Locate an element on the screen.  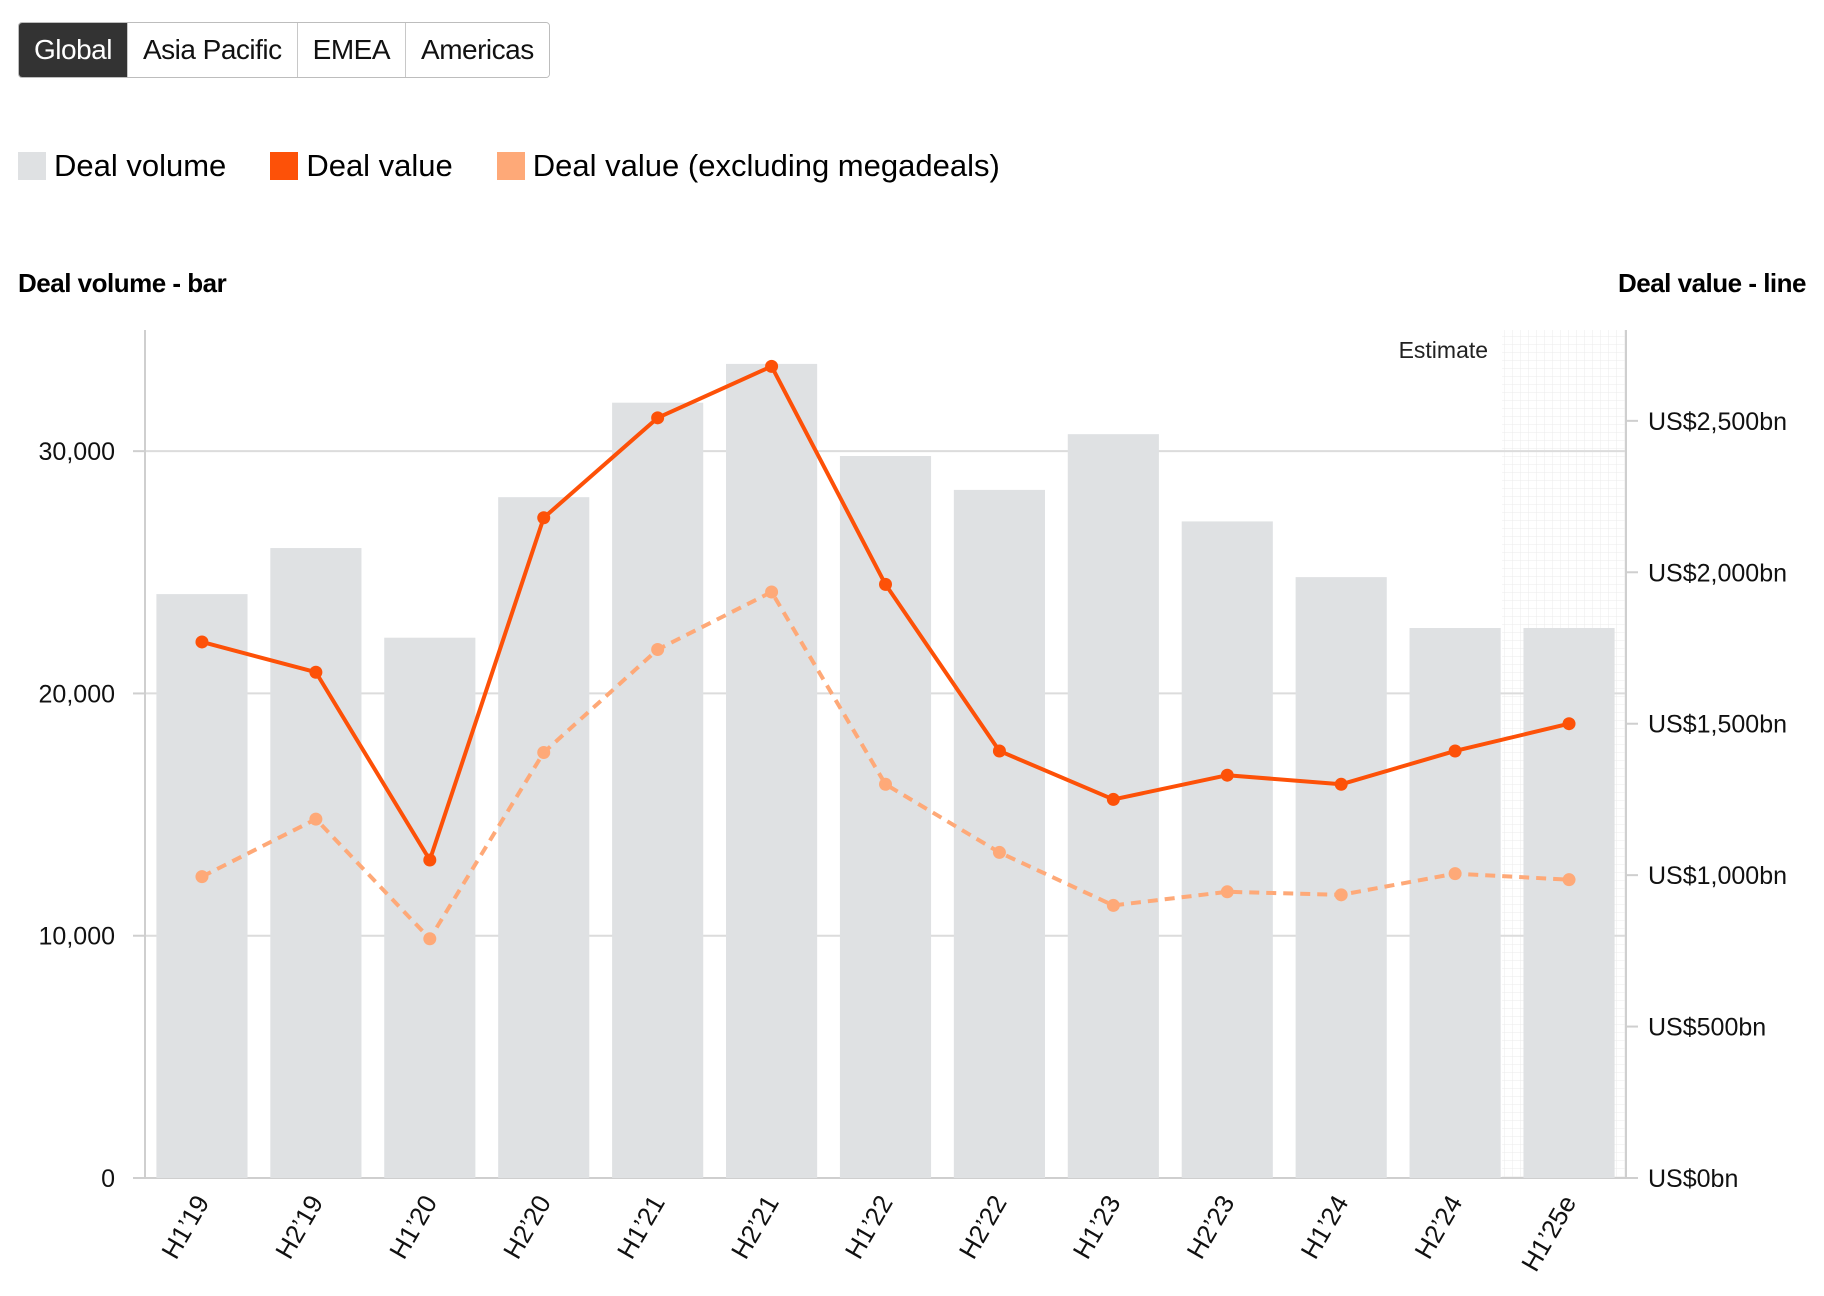
legend-item-deal-value: Deal value is located at coordinates (361, 166).